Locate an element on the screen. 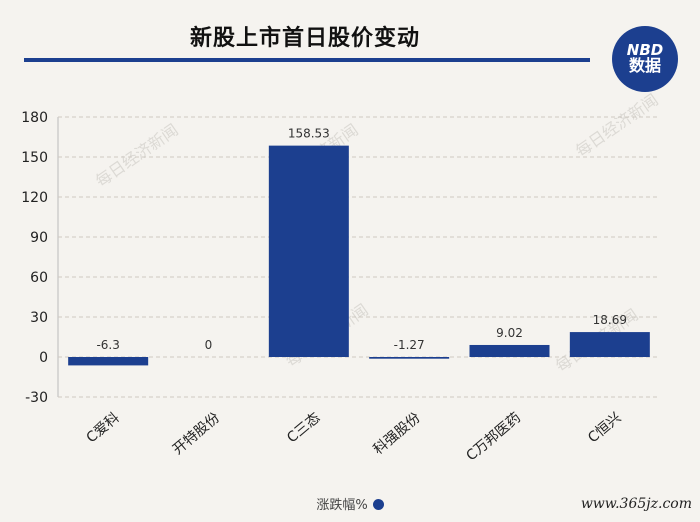  logo-nbd-text: NBD is located at coordinates (645, 49).